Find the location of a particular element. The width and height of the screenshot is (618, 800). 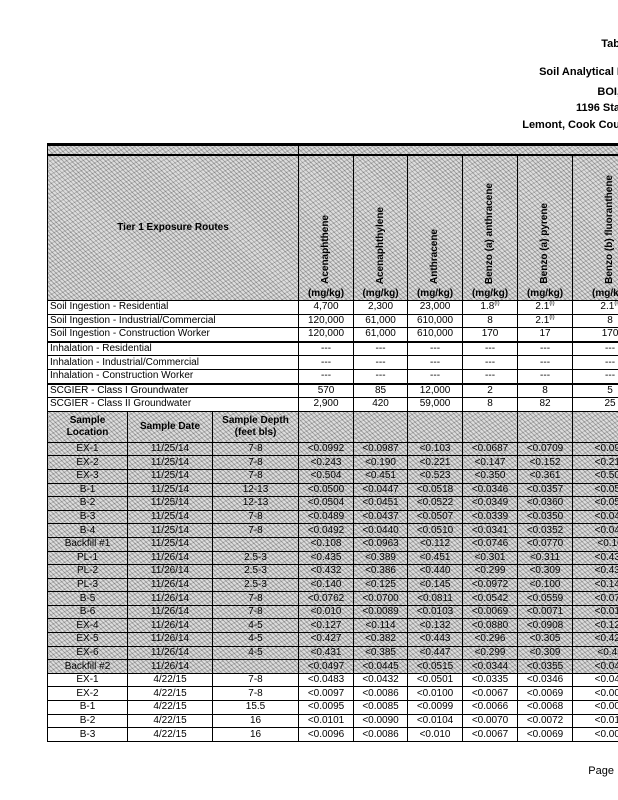

value: 17 is located at coordinates (545, 334).